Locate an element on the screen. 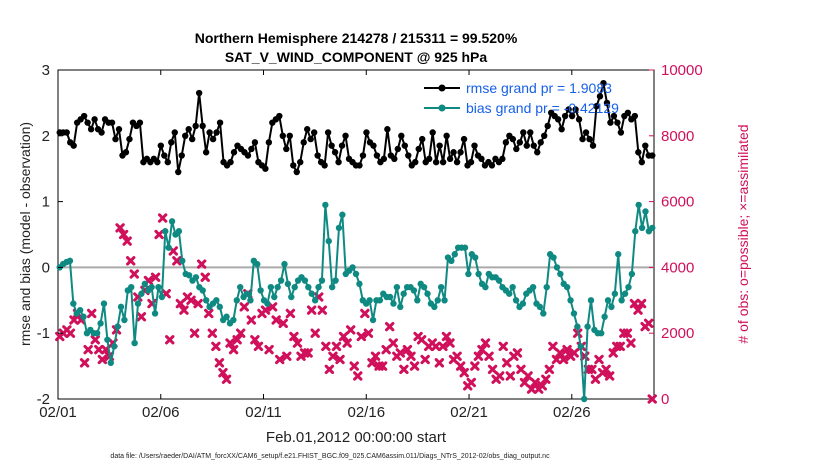  y-tick-label: 0 is located at coordinates (46, 267).